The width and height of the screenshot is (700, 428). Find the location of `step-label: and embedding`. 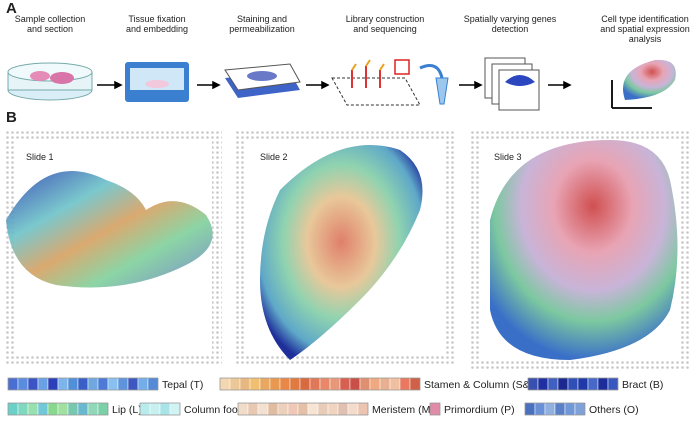

step-label: and embedding is located at coordinates (157, 29).